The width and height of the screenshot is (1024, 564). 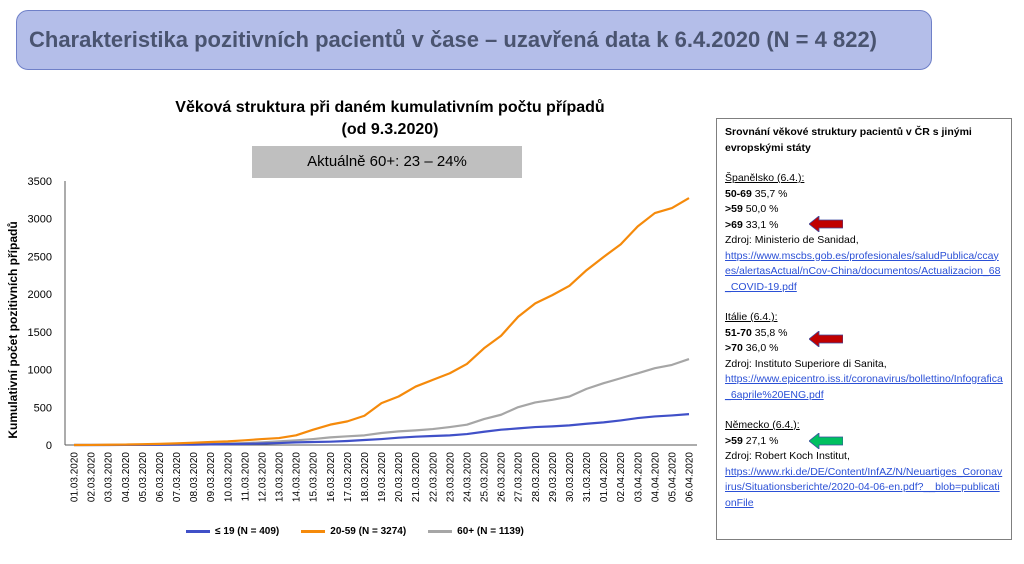 What do you see at coordinates (177, 477) in the screenshot?
I see `x-tick-label: 07.03.2020` at bounding box center [177, 477].